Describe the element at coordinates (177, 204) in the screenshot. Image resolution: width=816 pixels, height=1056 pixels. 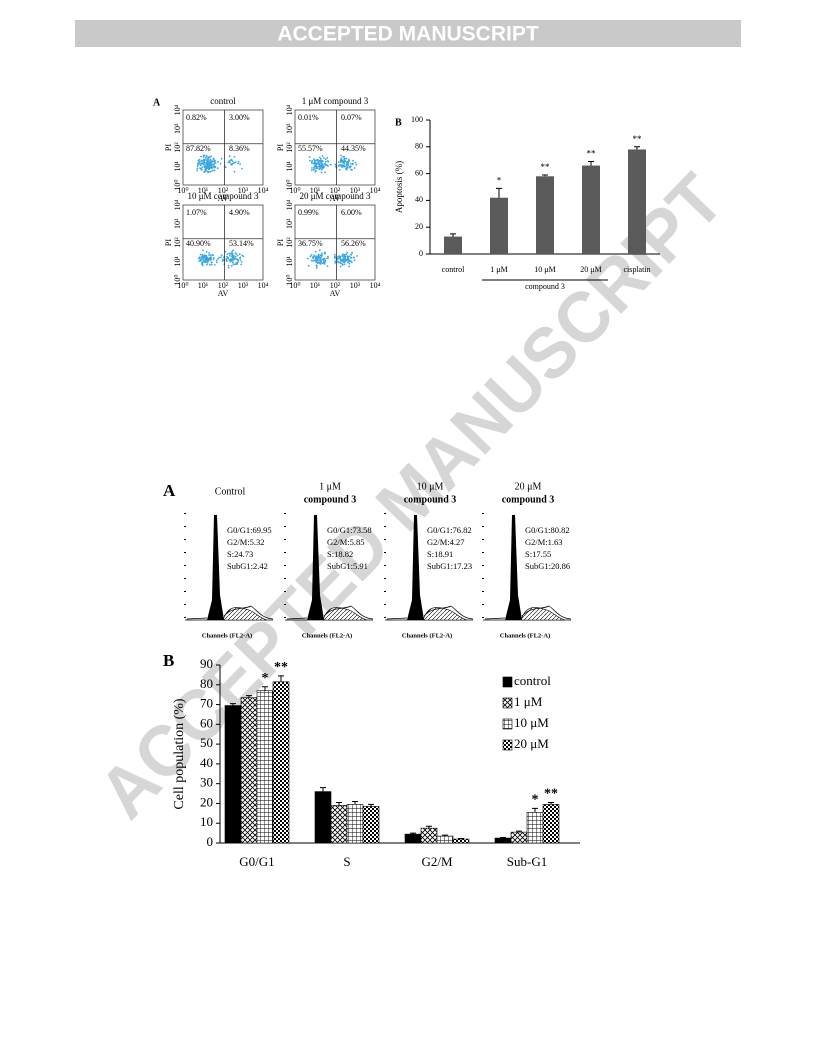
I see `y-tick-label: 10⁴` at that location.